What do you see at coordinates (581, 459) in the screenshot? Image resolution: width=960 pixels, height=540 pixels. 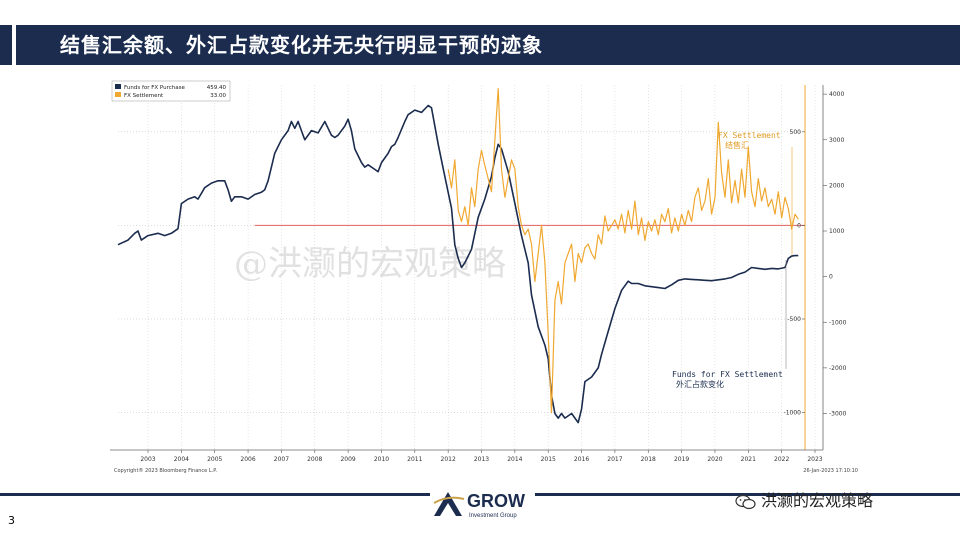 I see `x-tick-label-13: 2016` at bounding box center [581, 459].